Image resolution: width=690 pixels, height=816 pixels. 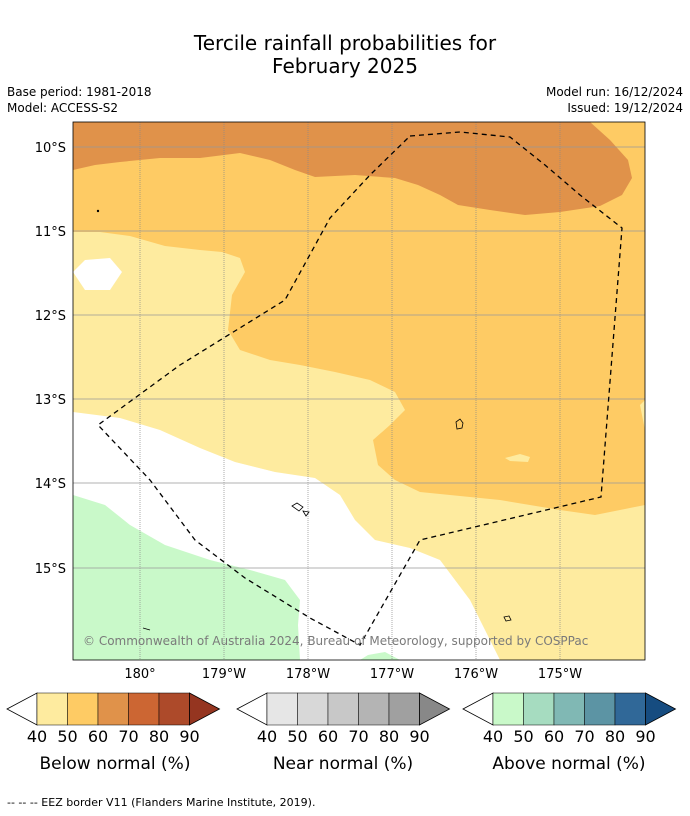 What do you see at coordinates (50, 148) in the screenshot?
I see `lat-label-10s: 10°S` at bounding box center [50, 148].